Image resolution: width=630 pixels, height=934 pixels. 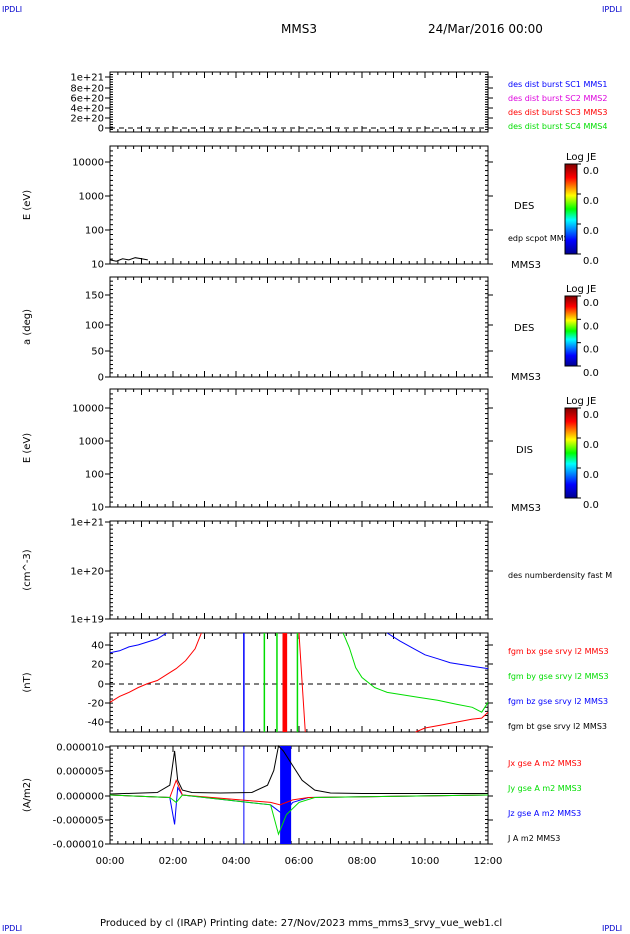 What do you see at coordinates (558, 676) in the screenshot?
I see `legend-entry: fgm by gse srvy l2 MMS3` at bounding box center [558, 676].